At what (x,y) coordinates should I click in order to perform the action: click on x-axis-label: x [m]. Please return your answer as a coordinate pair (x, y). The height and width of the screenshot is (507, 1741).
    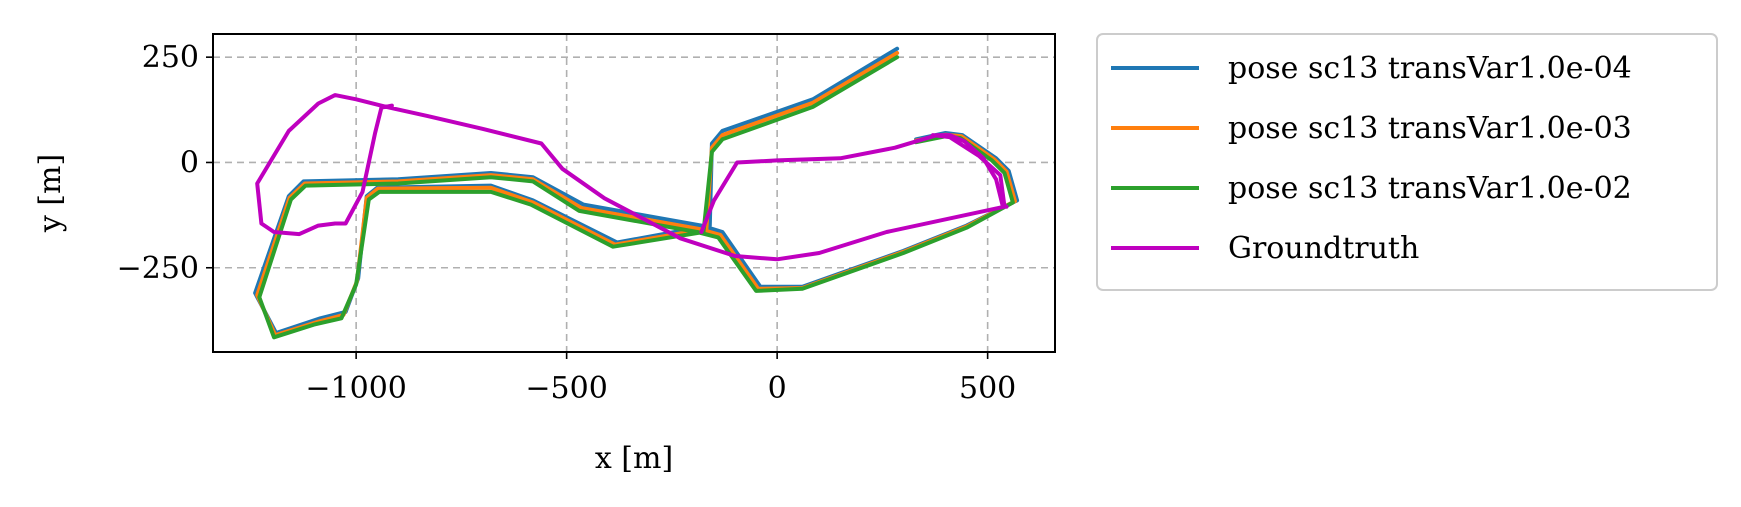
    Looking at the image, I should click on (634, 458).